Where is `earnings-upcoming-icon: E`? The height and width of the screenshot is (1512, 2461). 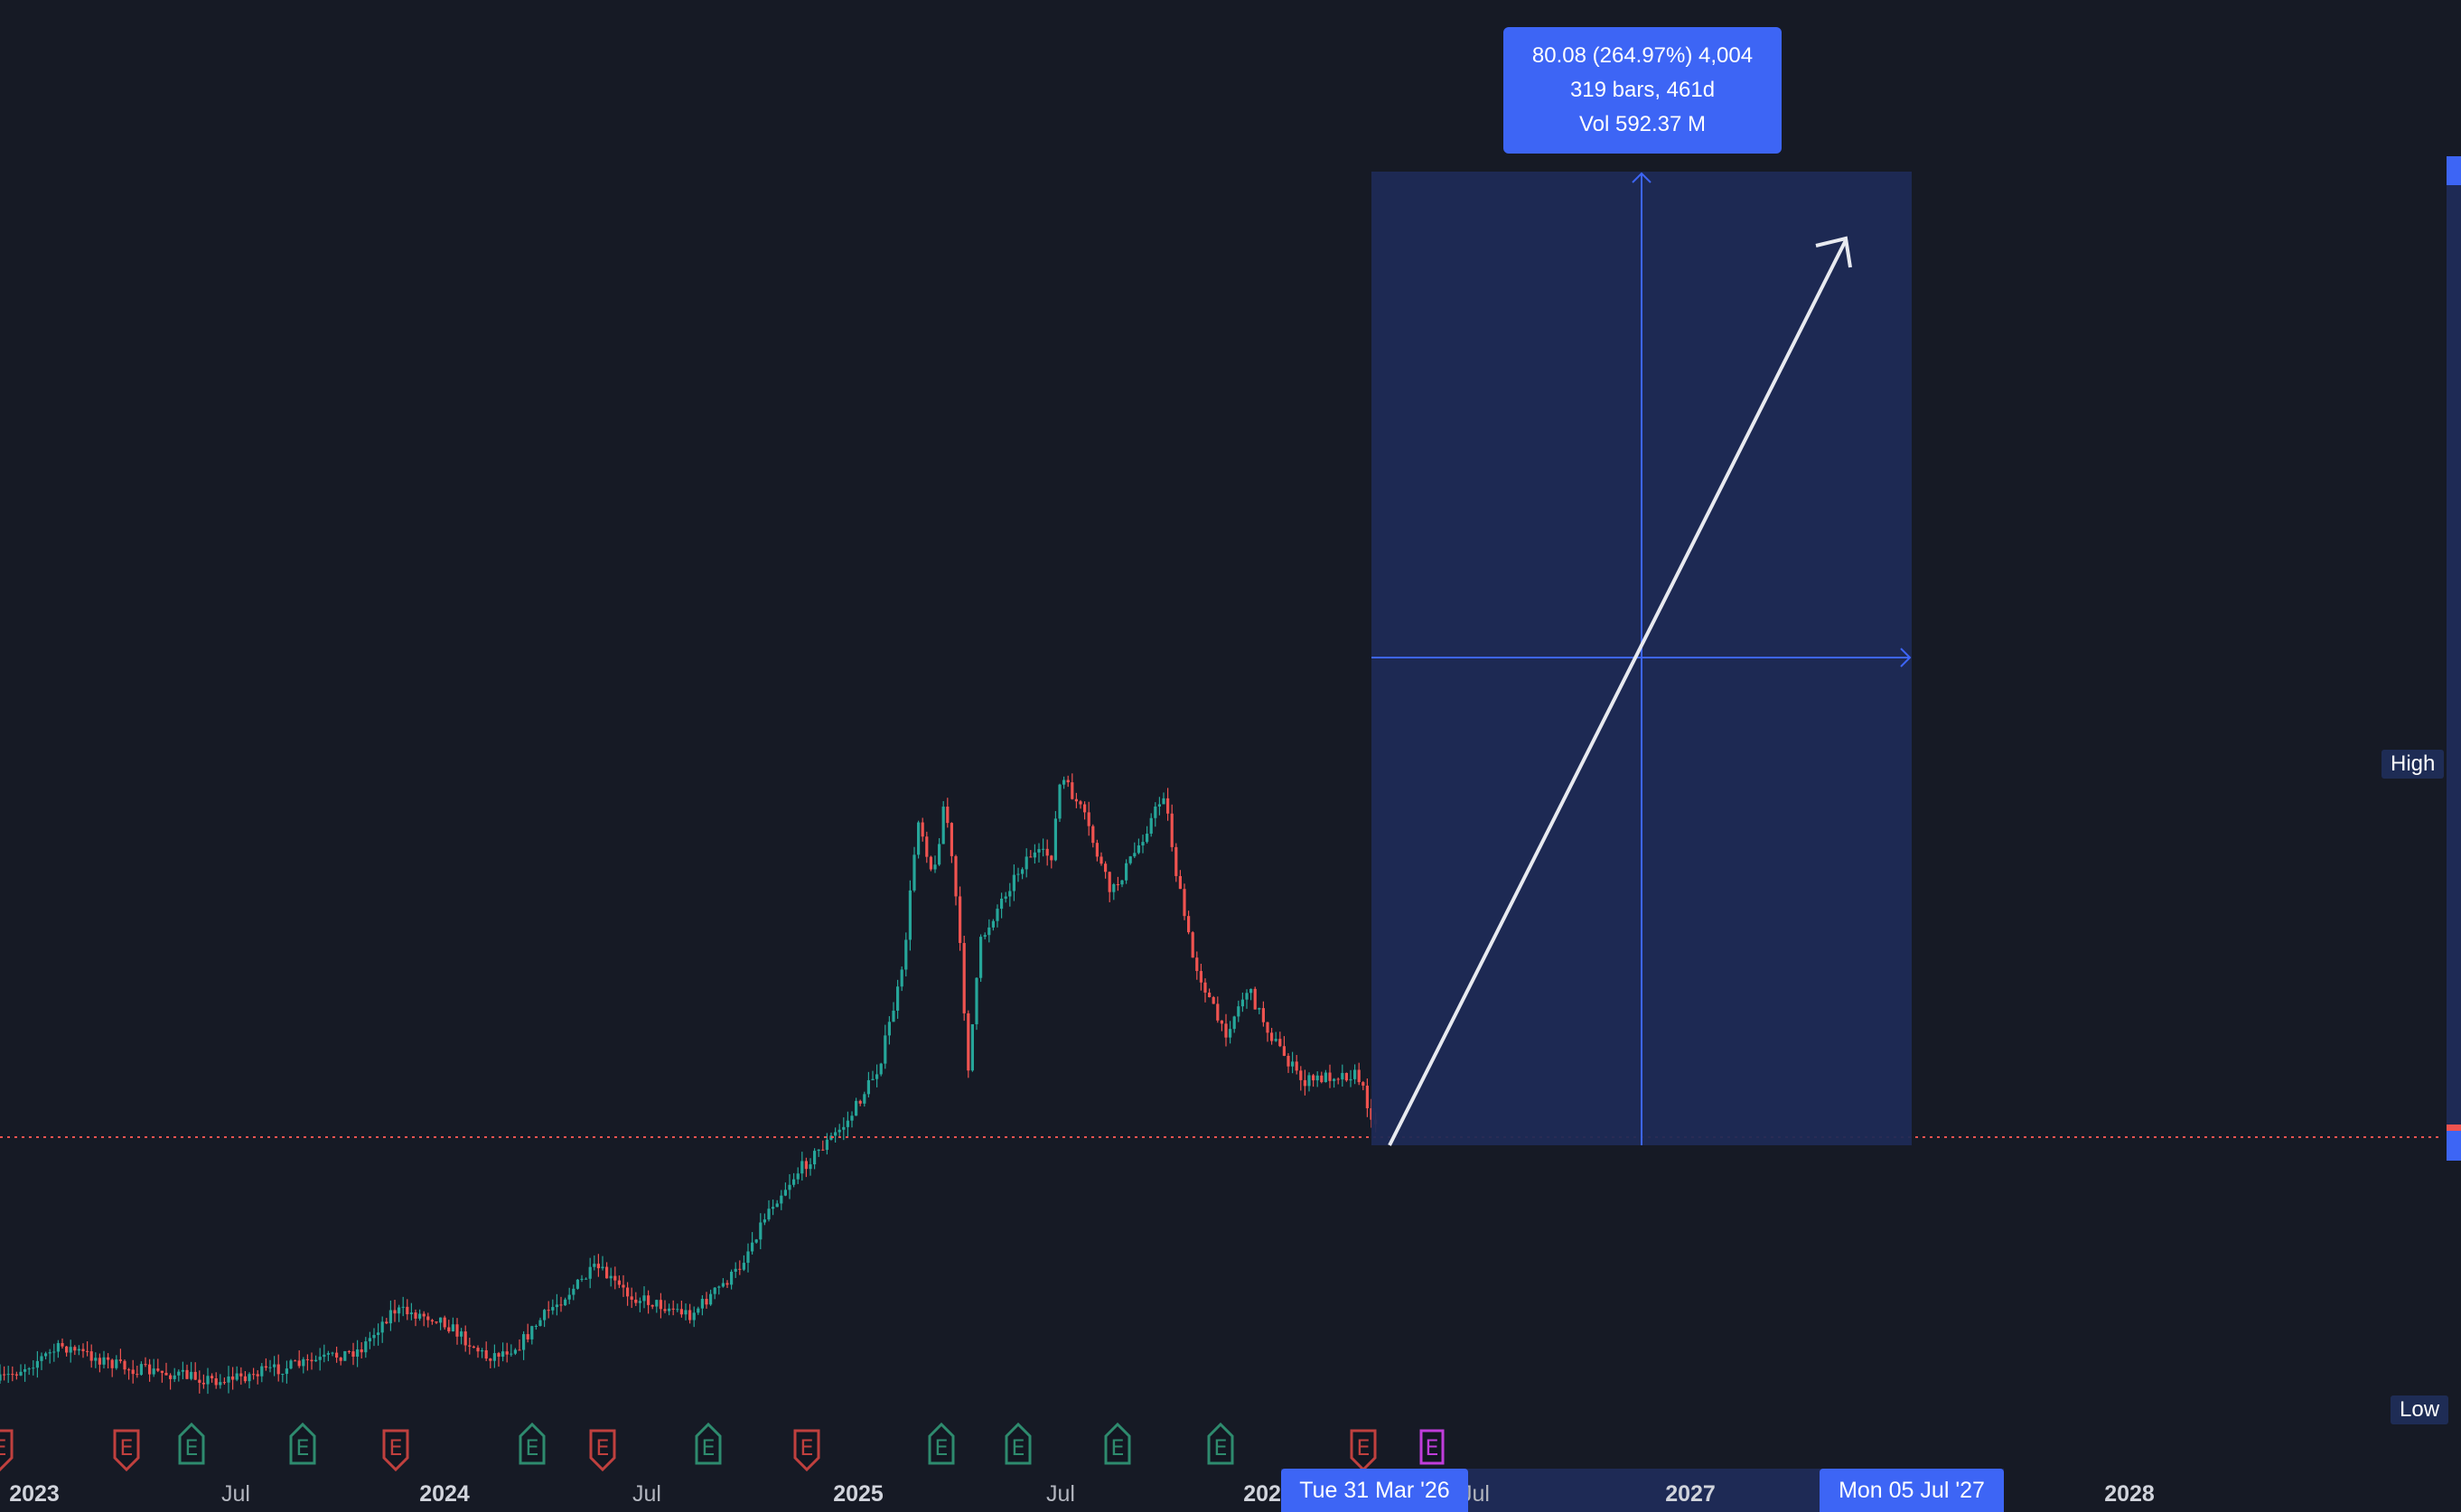 earnings-upcoming-icon: E is located at coordinates (1432, 1447).